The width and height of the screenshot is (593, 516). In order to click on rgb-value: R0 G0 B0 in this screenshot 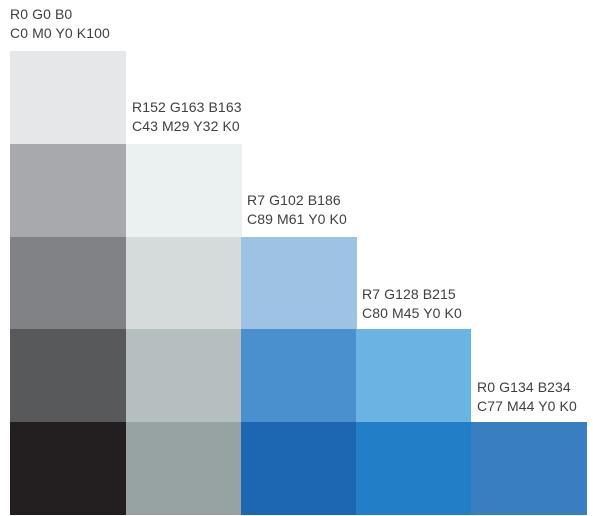, I will do `click(41, 14)`.